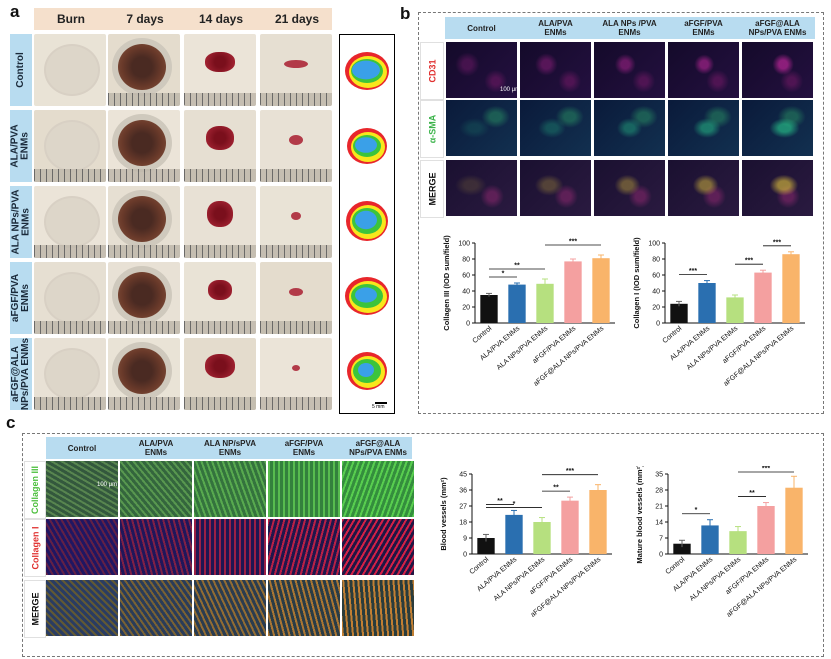 This screenshot has width=831, height=659. I want to click on panel_c-row-label-text: MERGE, so click(35, 609).